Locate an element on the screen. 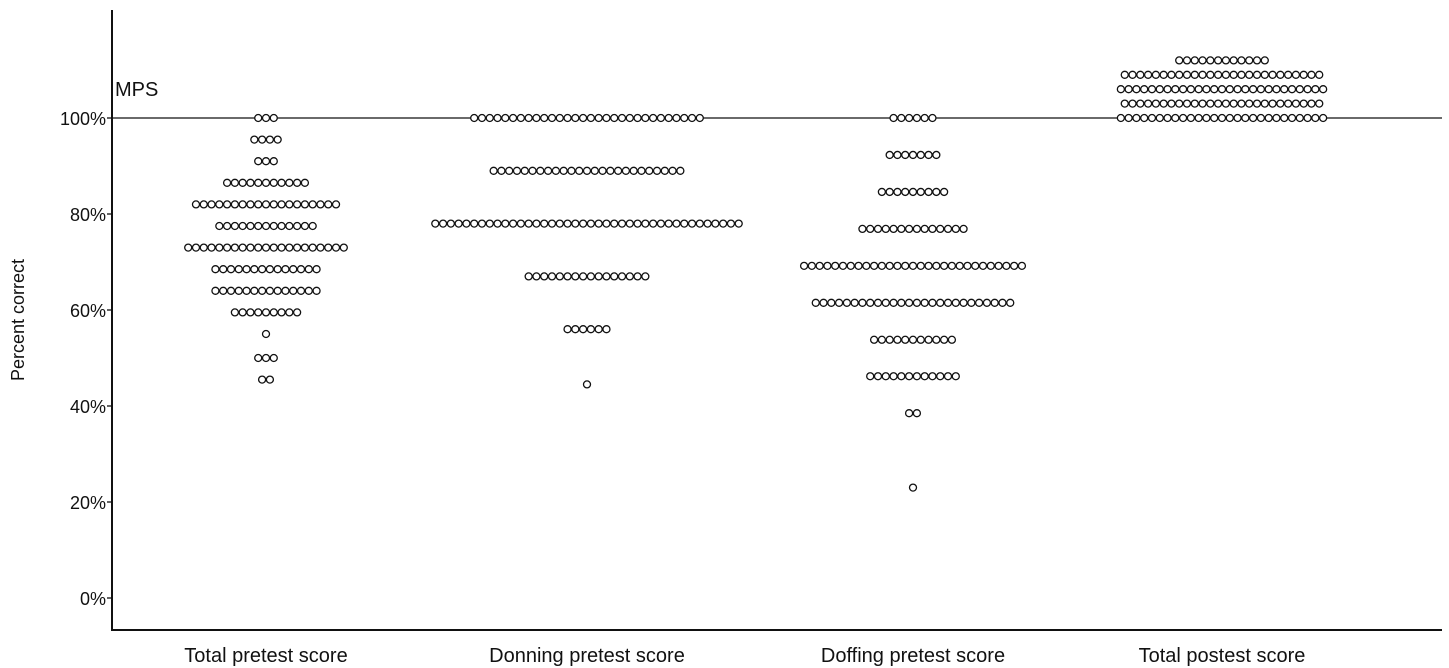  y-tick-label: 80% is located at coordinates (88, 215).